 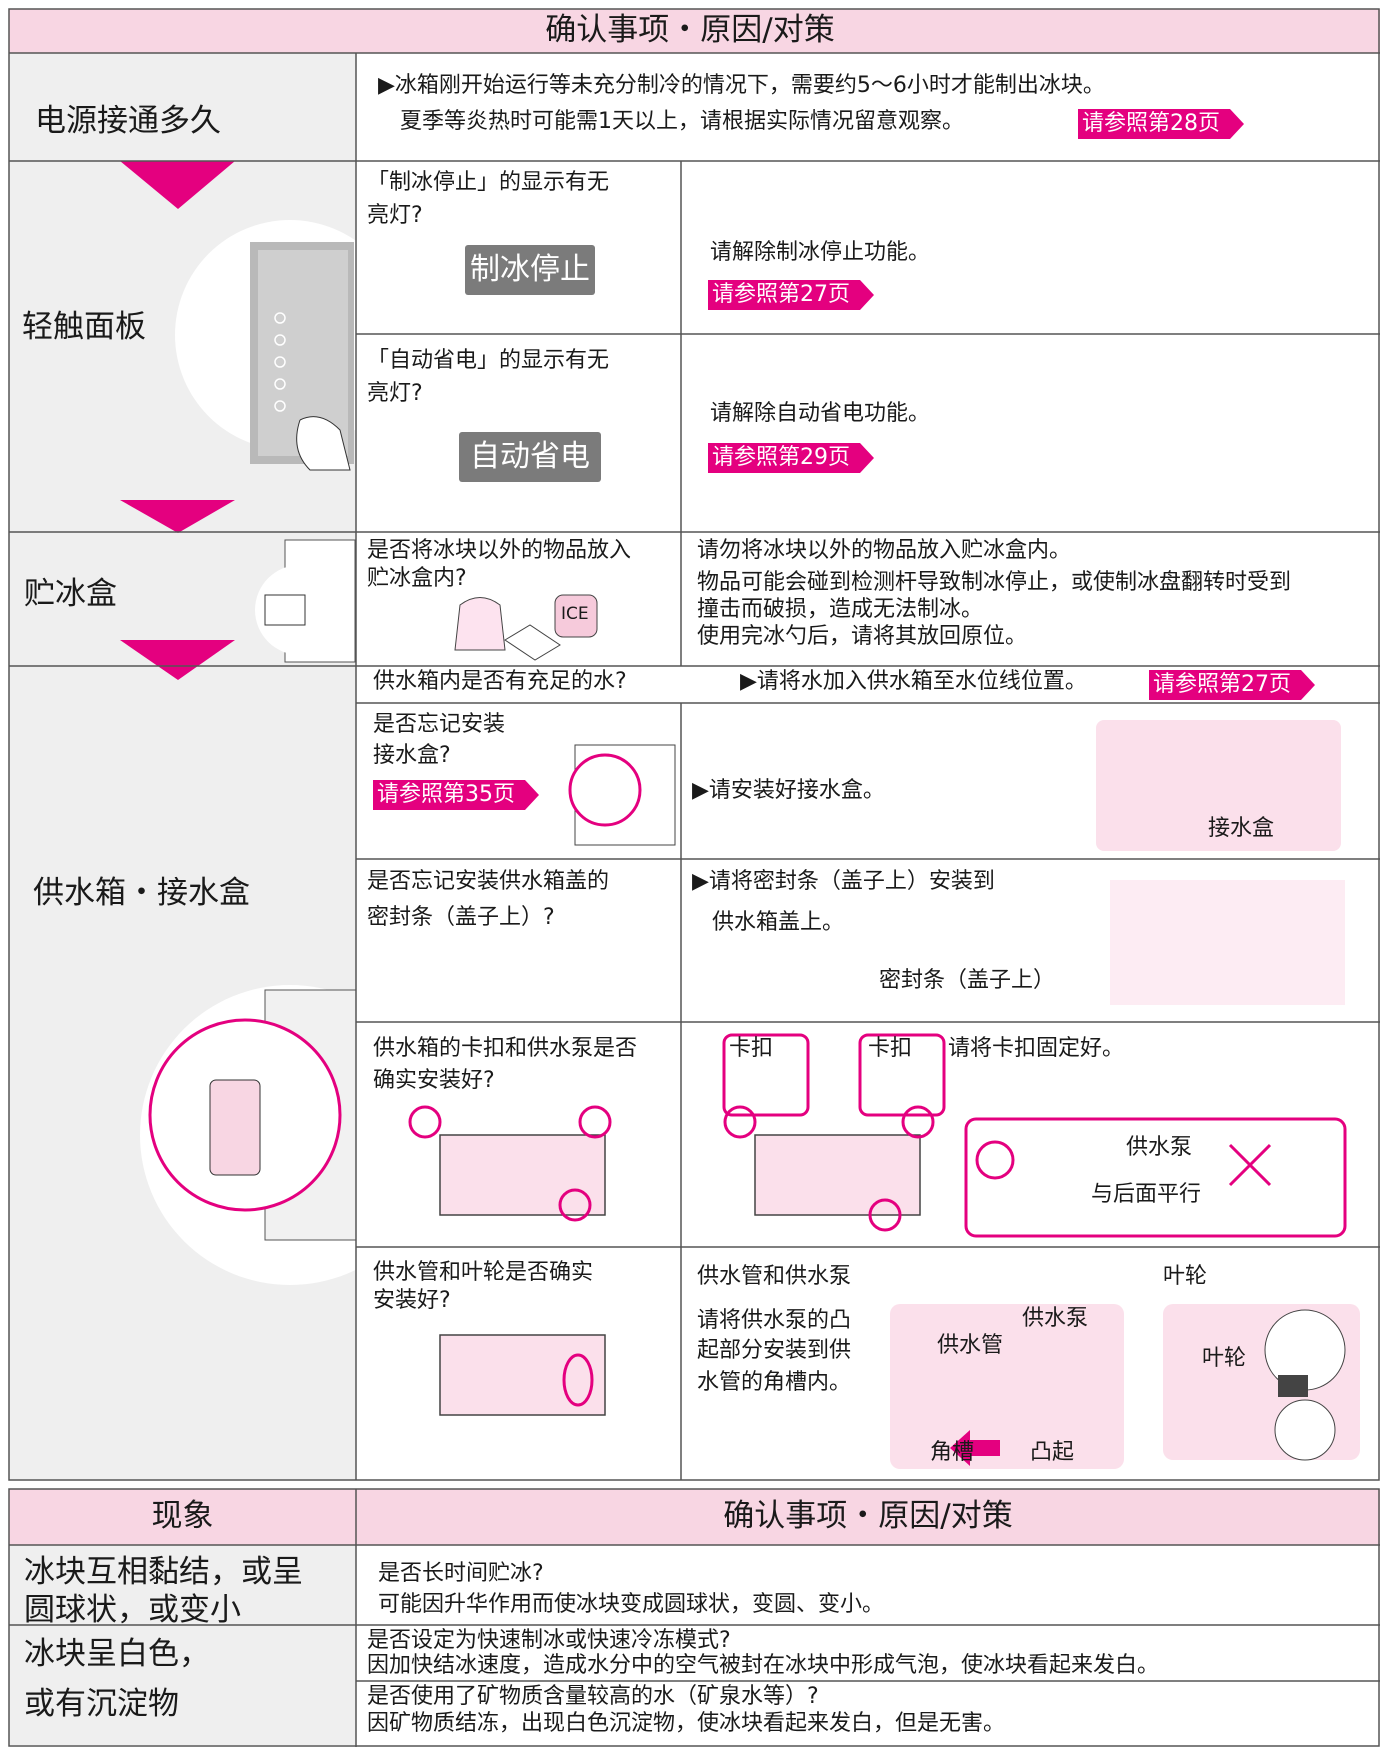 I want to click on question: 「自动省电」的显示有无, so click(x=488, y=360).